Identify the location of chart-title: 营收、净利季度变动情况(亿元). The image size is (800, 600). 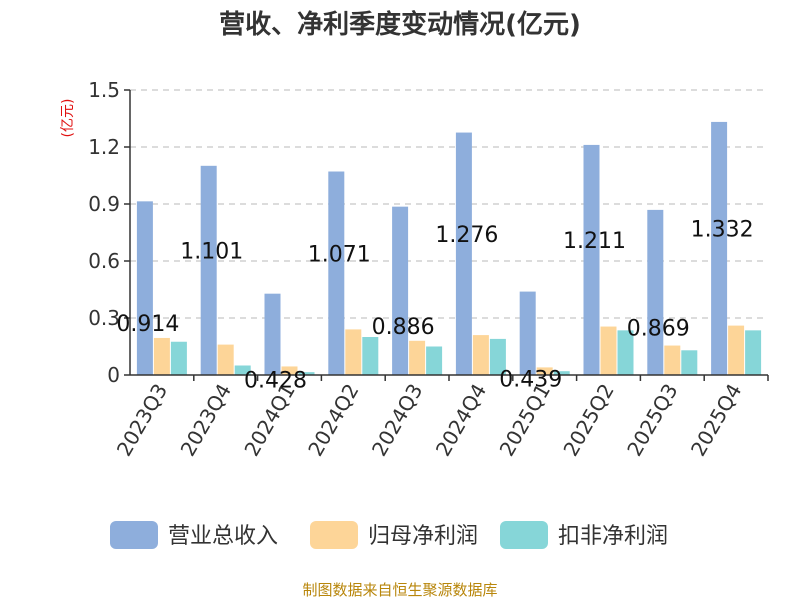
(400, 24).